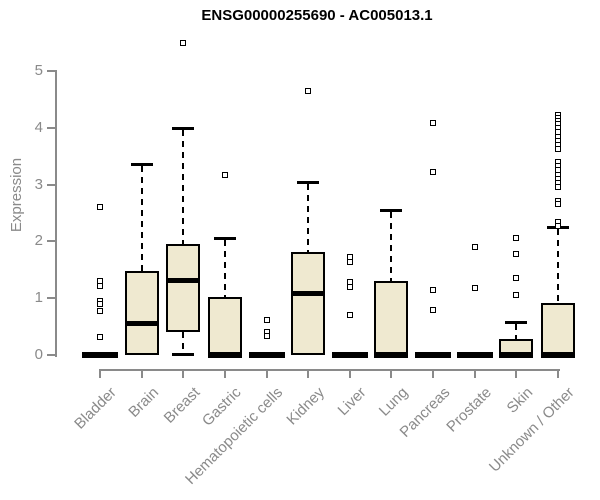 The width and height of the screenshot is (600, 500). I want to click on box-kidney, so click(308, 303).